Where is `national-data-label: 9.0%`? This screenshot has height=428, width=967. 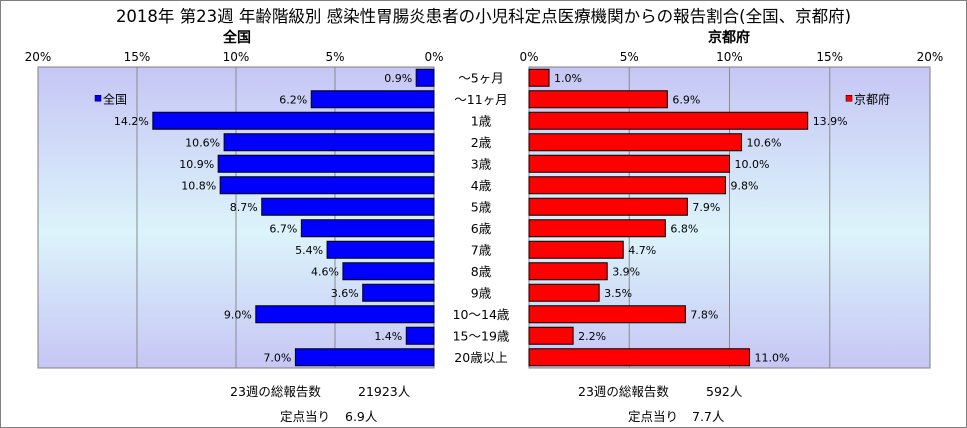
national-data-label: 9.0% is located at coordinates (238, 314).